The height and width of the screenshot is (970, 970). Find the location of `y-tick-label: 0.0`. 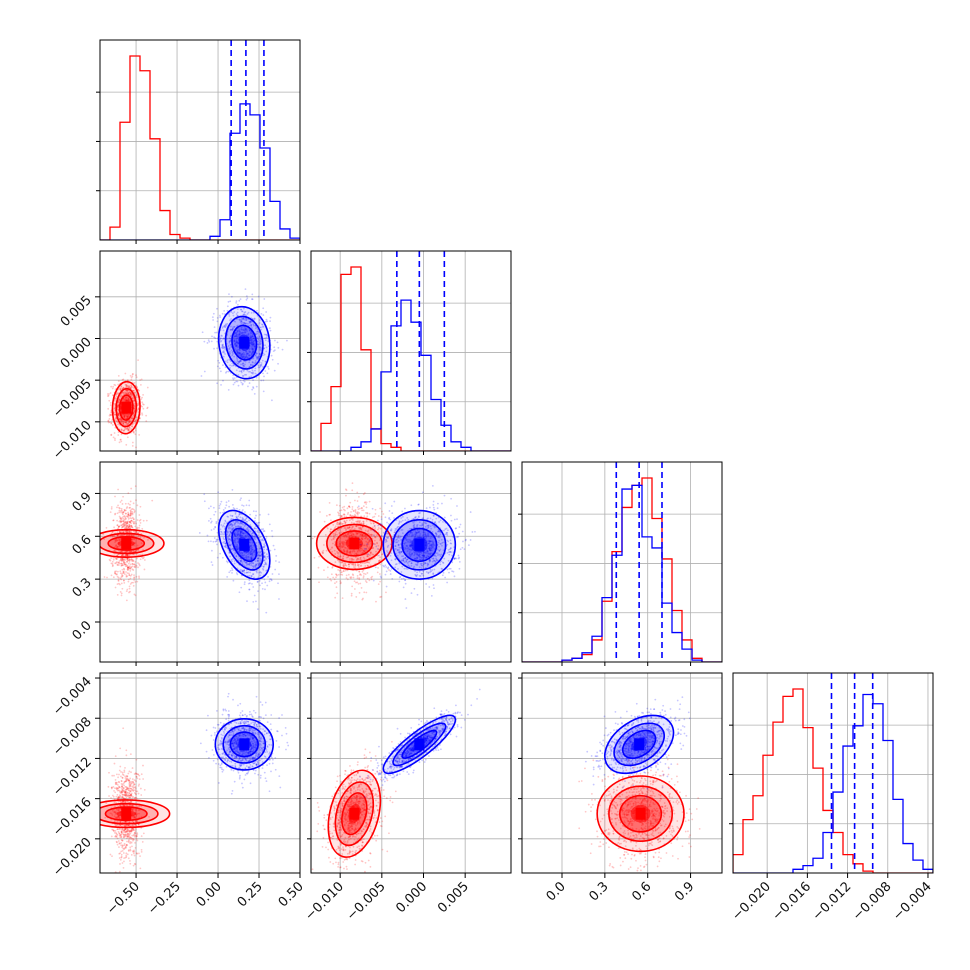

y-tick-label: 0.0 is located at coordinates (82, 630).